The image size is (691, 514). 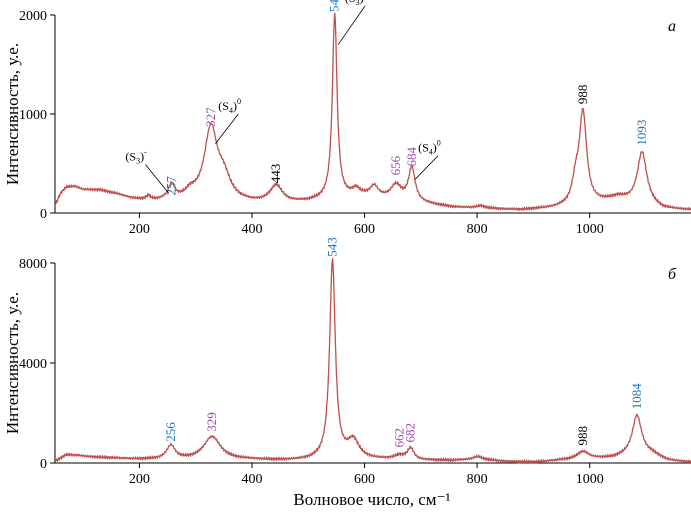 What do you see at coordinates (334, 6) in the screenshot?
I see `peak-label: 547` at bounding box center [334, 6].